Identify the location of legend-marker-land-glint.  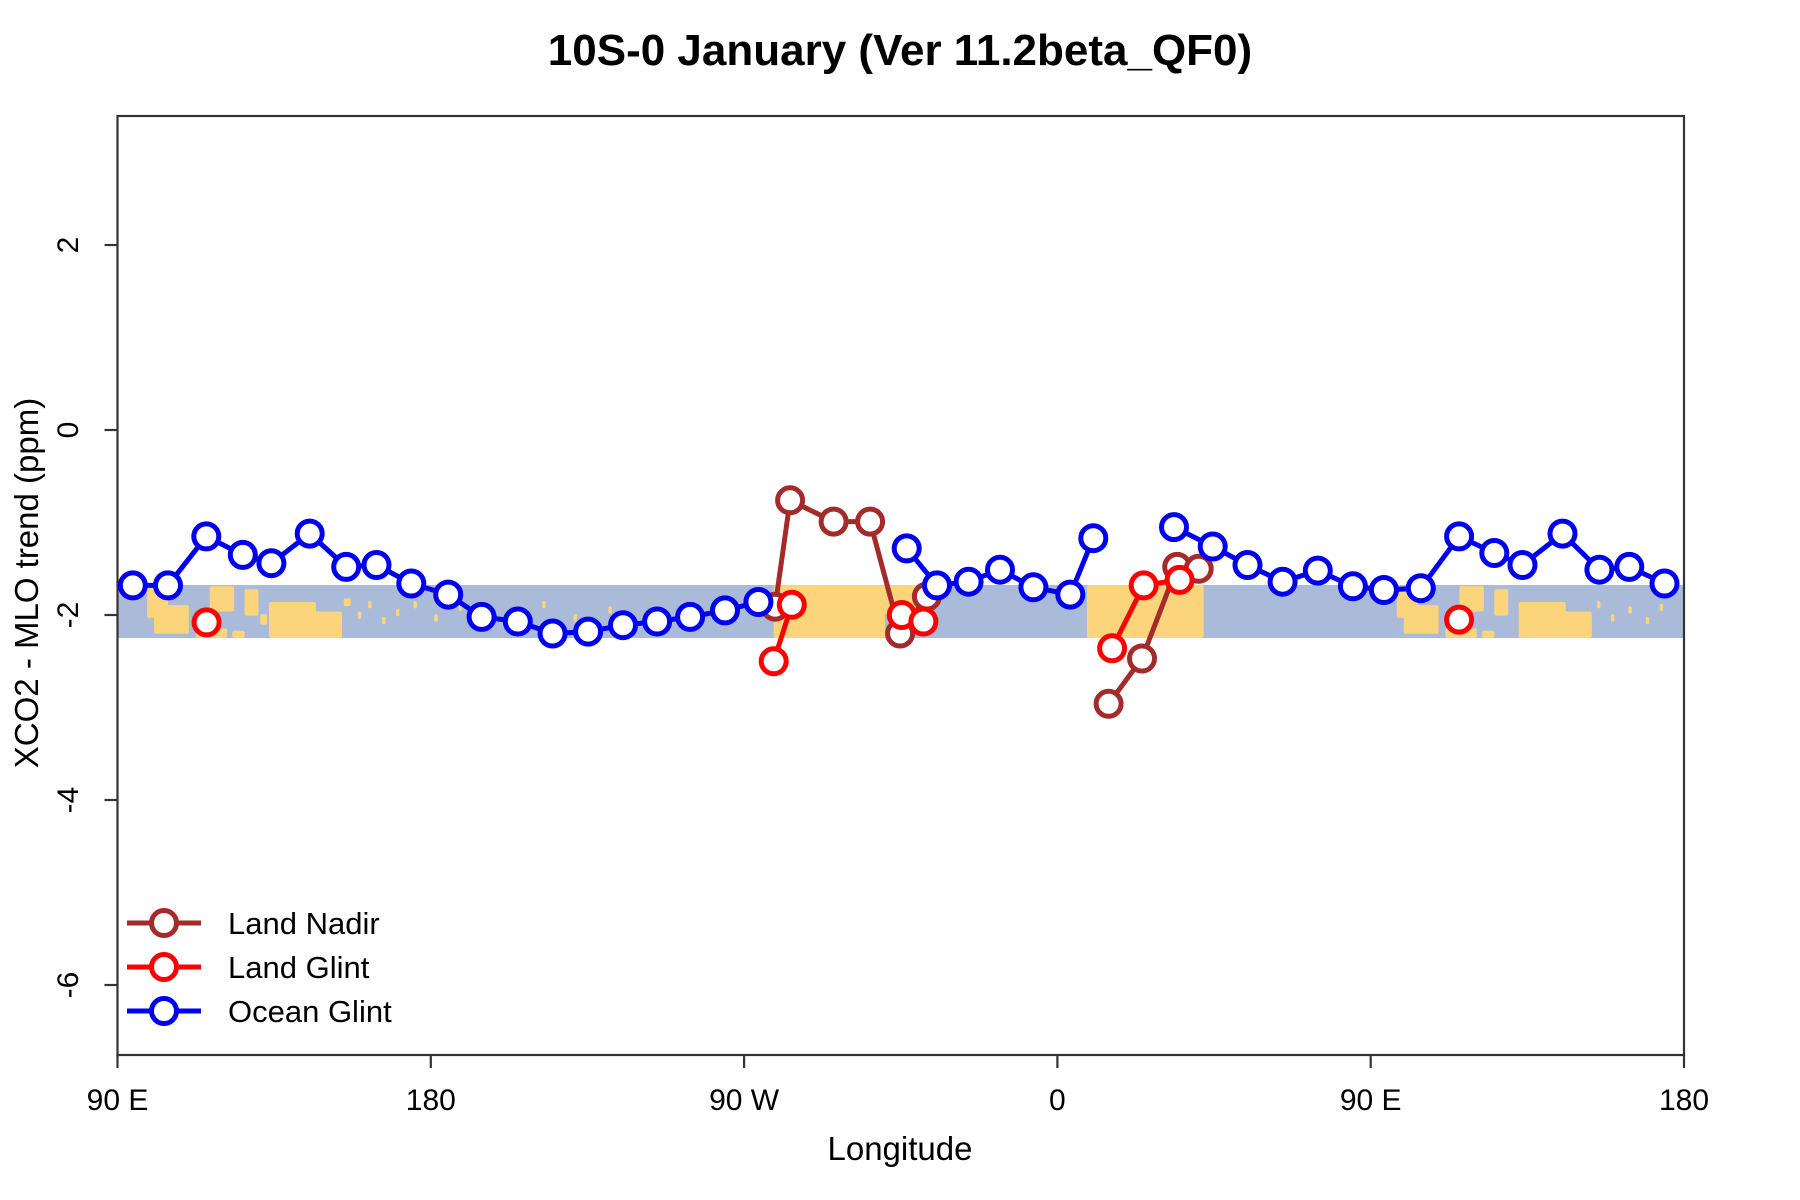
(164, 967).